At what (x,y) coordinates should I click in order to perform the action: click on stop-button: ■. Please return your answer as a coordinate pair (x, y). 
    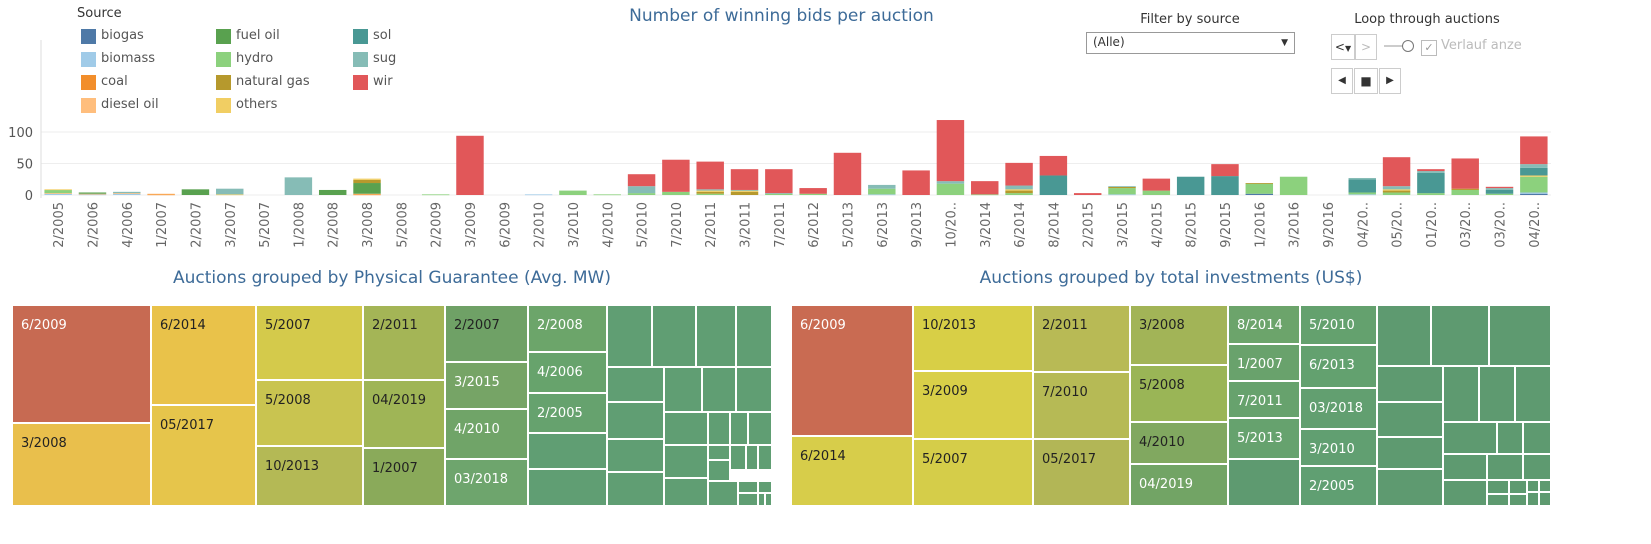
    Looking at the image, I should click on (1366, 81).